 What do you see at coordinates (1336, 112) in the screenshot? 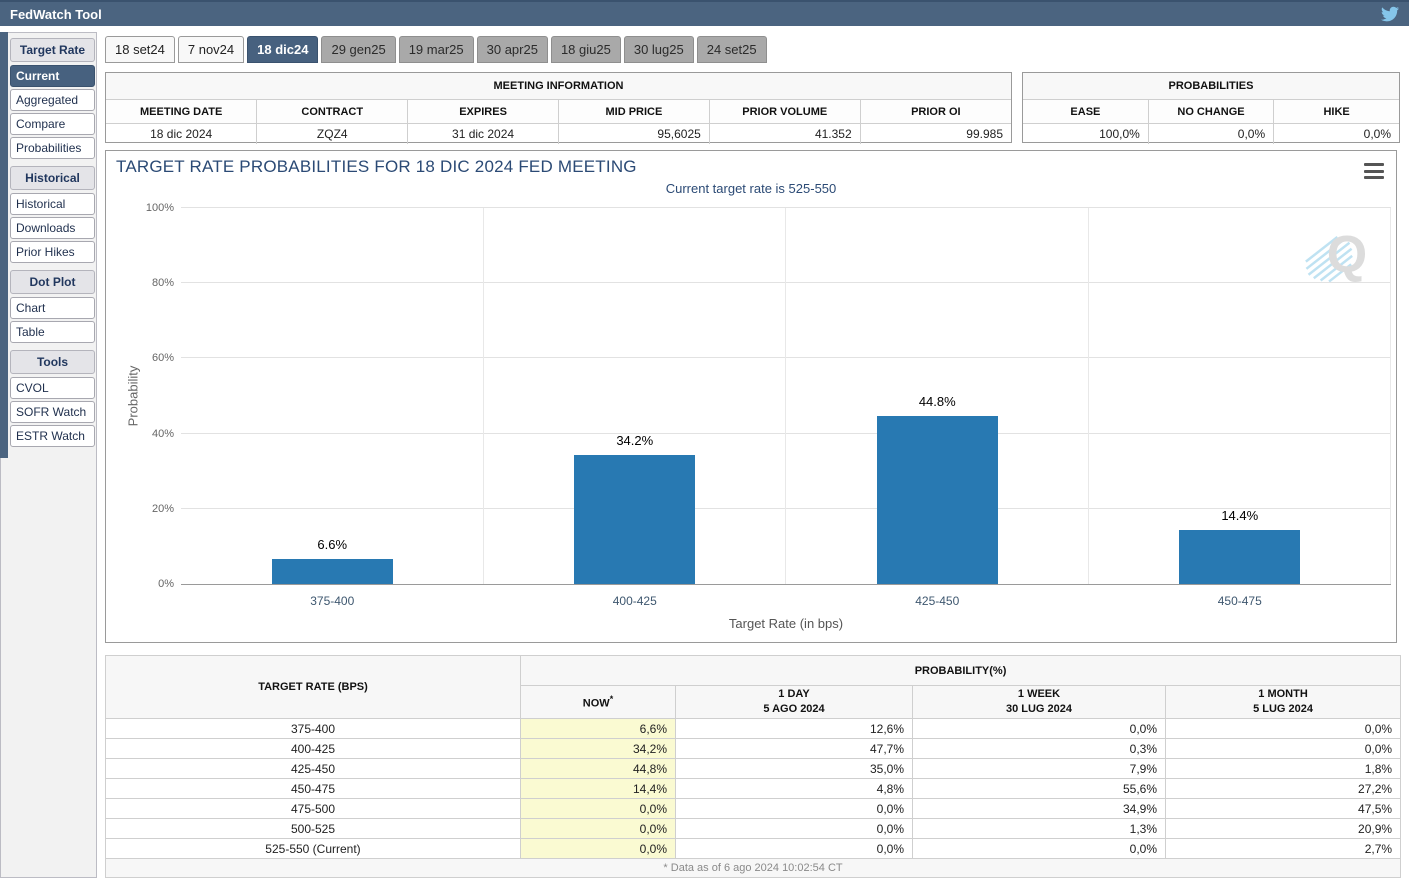
I see `prob-summary-col-hike: HIKE` at bounding box center [1336, 112].